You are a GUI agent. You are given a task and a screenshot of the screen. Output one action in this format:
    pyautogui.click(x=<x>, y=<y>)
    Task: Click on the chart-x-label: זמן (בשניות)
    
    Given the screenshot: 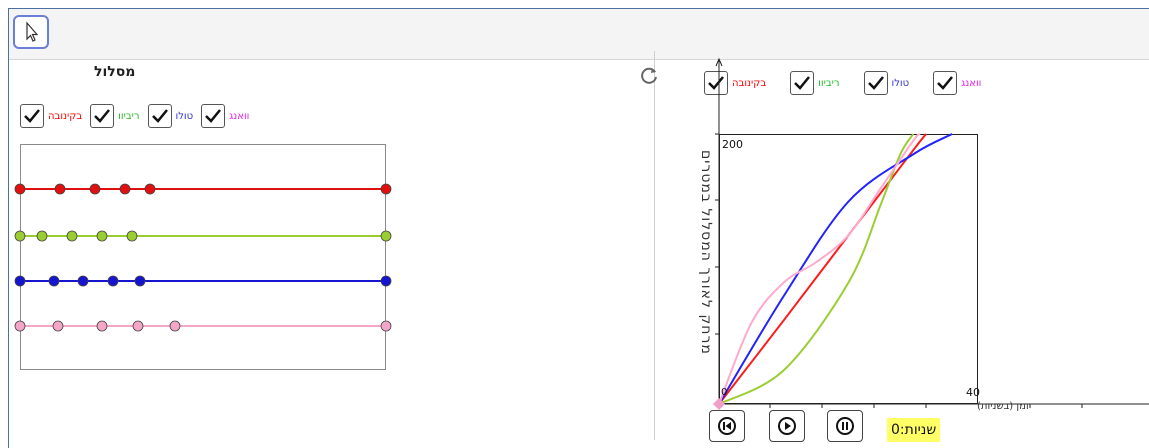 What is the action you would take?
    pyautogui.click(x=1003, y=406)
    